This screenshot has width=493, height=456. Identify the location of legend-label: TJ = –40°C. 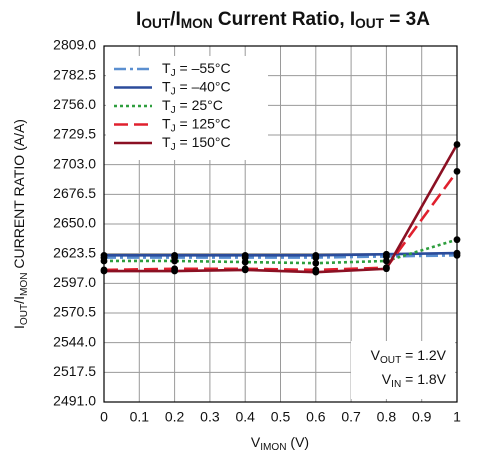
(196, 87).